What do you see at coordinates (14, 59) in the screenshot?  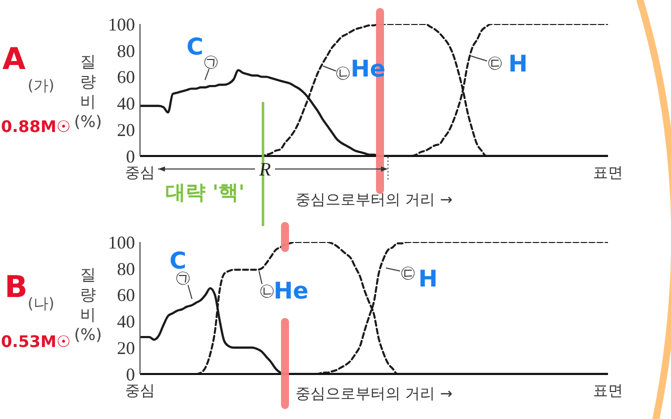 I see `text: A` at bounding box center [14, 59].